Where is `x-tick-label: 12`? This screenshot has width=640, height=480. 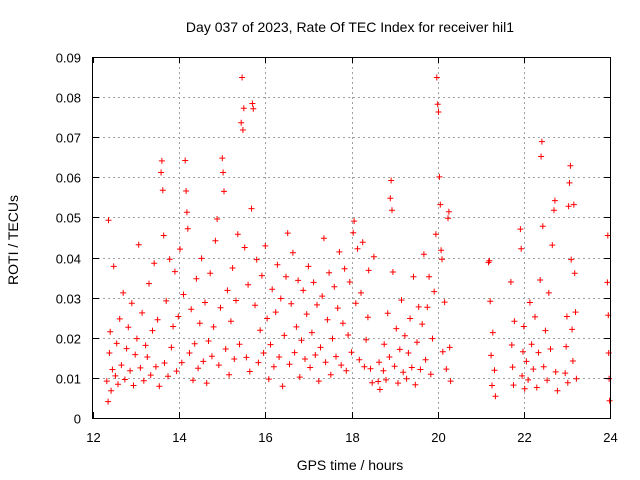 x-tick-label: 12 is located at coordinates (93, 437).